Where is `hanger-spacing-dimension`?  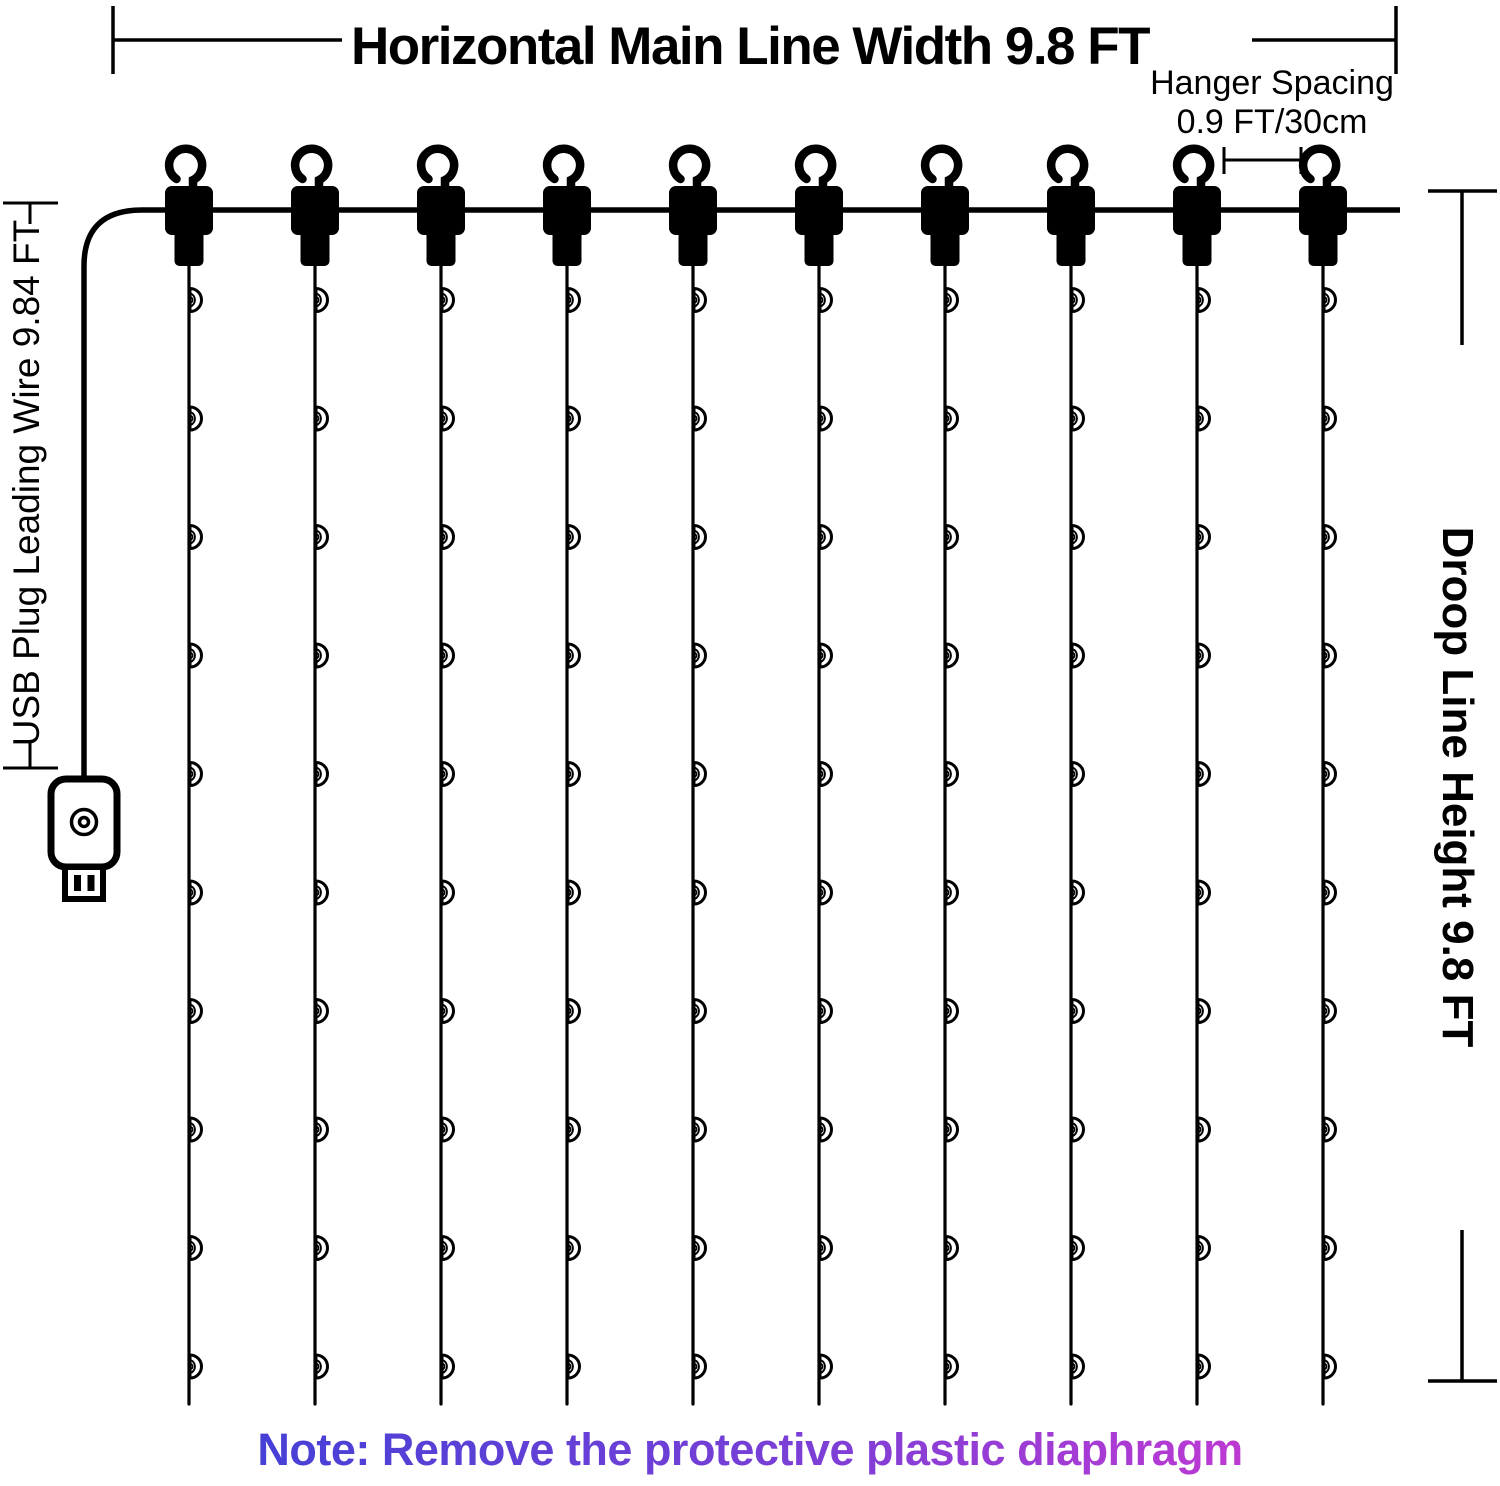
hanger-spacing-dimension is located at coordinates (1262, 160).